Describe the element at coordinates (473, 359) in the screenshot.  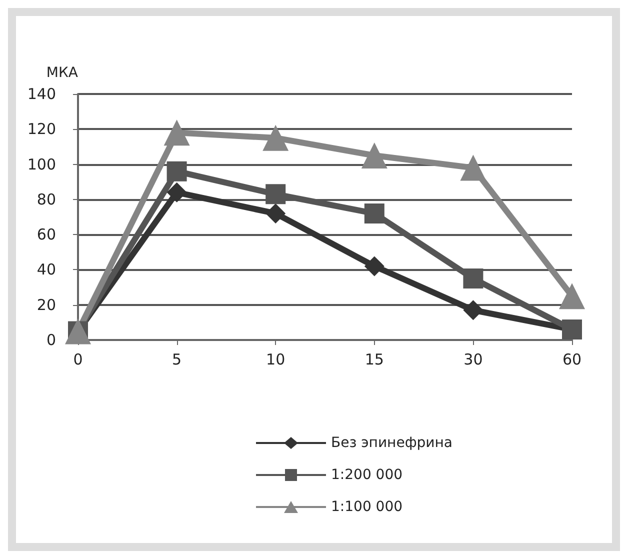
I see `x-tick-label: 30` at that location.